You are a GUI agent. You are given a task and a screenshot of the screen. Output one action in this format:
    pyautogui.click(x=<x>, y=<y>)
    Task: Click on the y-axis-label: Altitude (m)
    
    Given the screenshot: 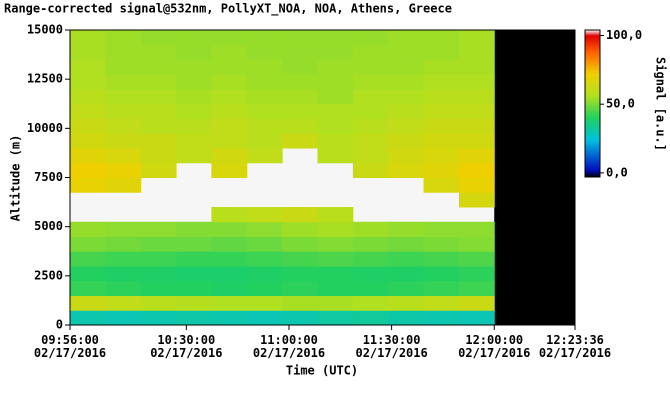 What is the action you would take?
    pyautogui.click(x=16, y=178)
    